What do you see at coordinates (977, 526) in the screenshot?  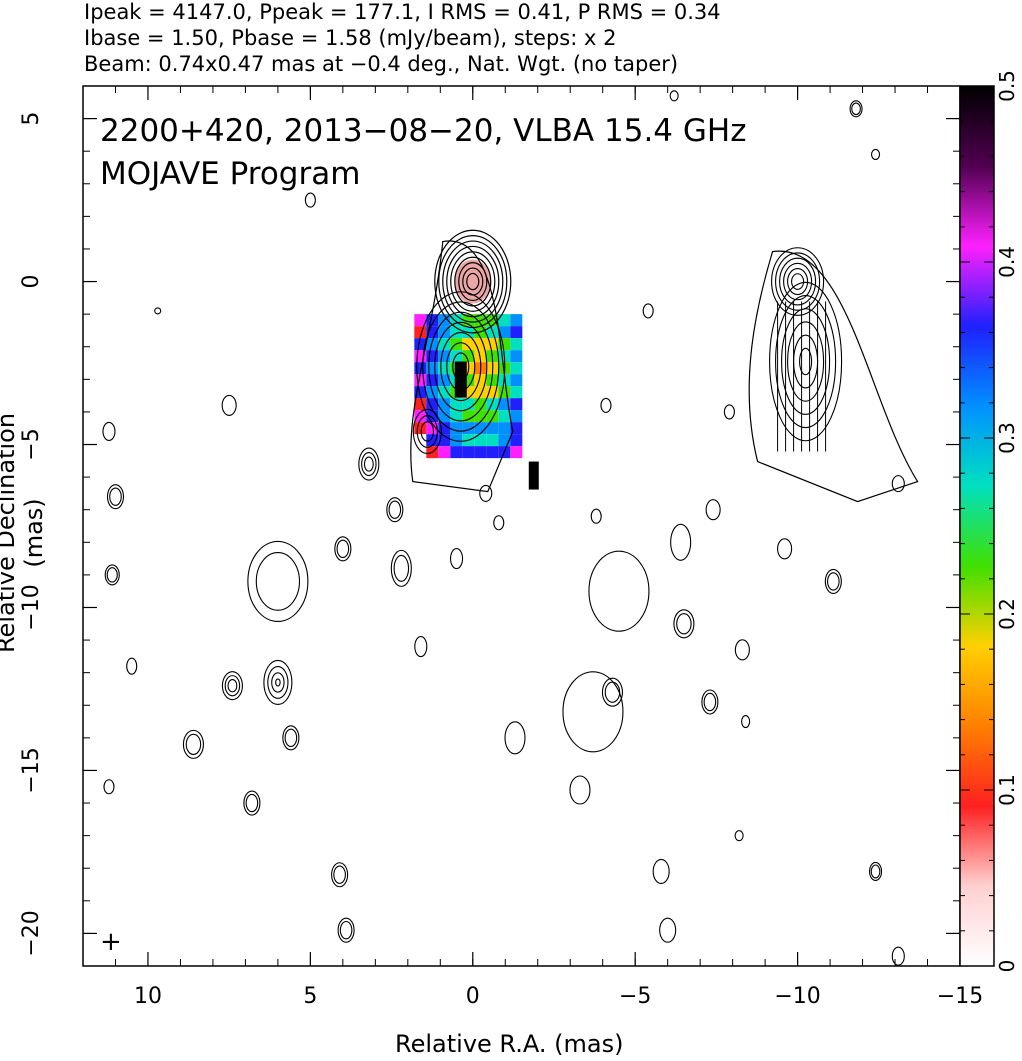 I see `colorbar` at bounding box center [977, 526].